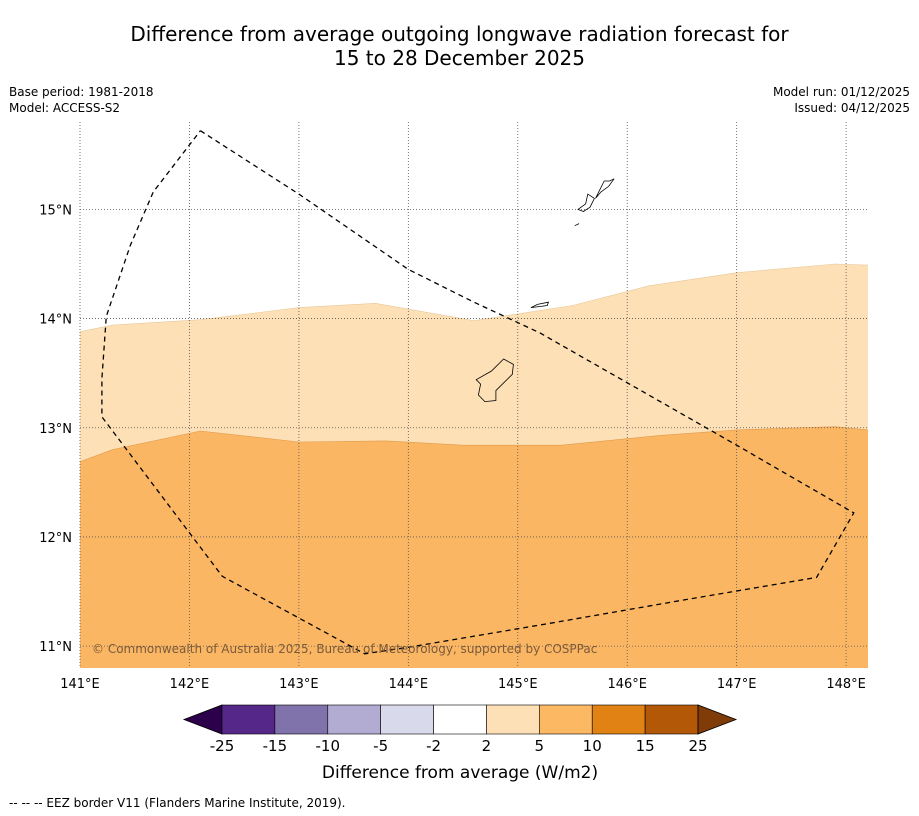  I want to click on lon-tick-label: 143°E, so click(299, 684).